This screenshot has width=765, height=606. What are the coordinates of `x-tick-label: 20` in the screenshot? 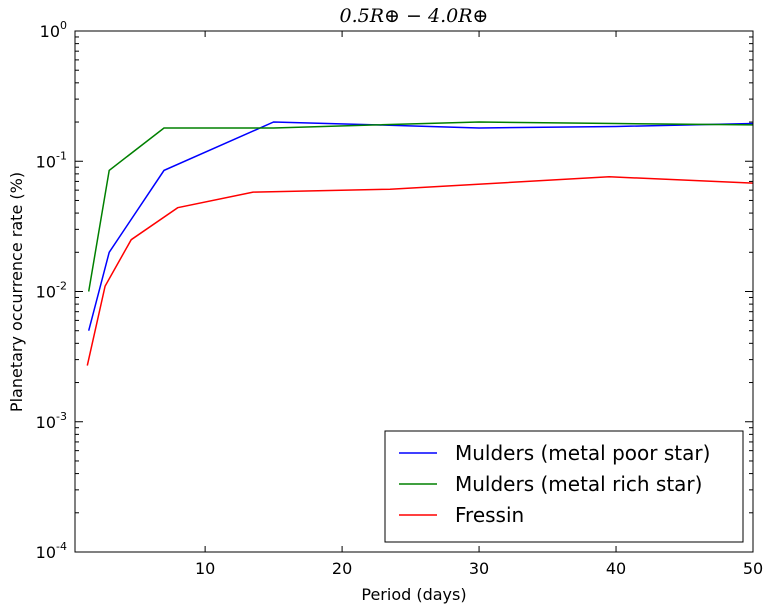 It's located at (342, 568).